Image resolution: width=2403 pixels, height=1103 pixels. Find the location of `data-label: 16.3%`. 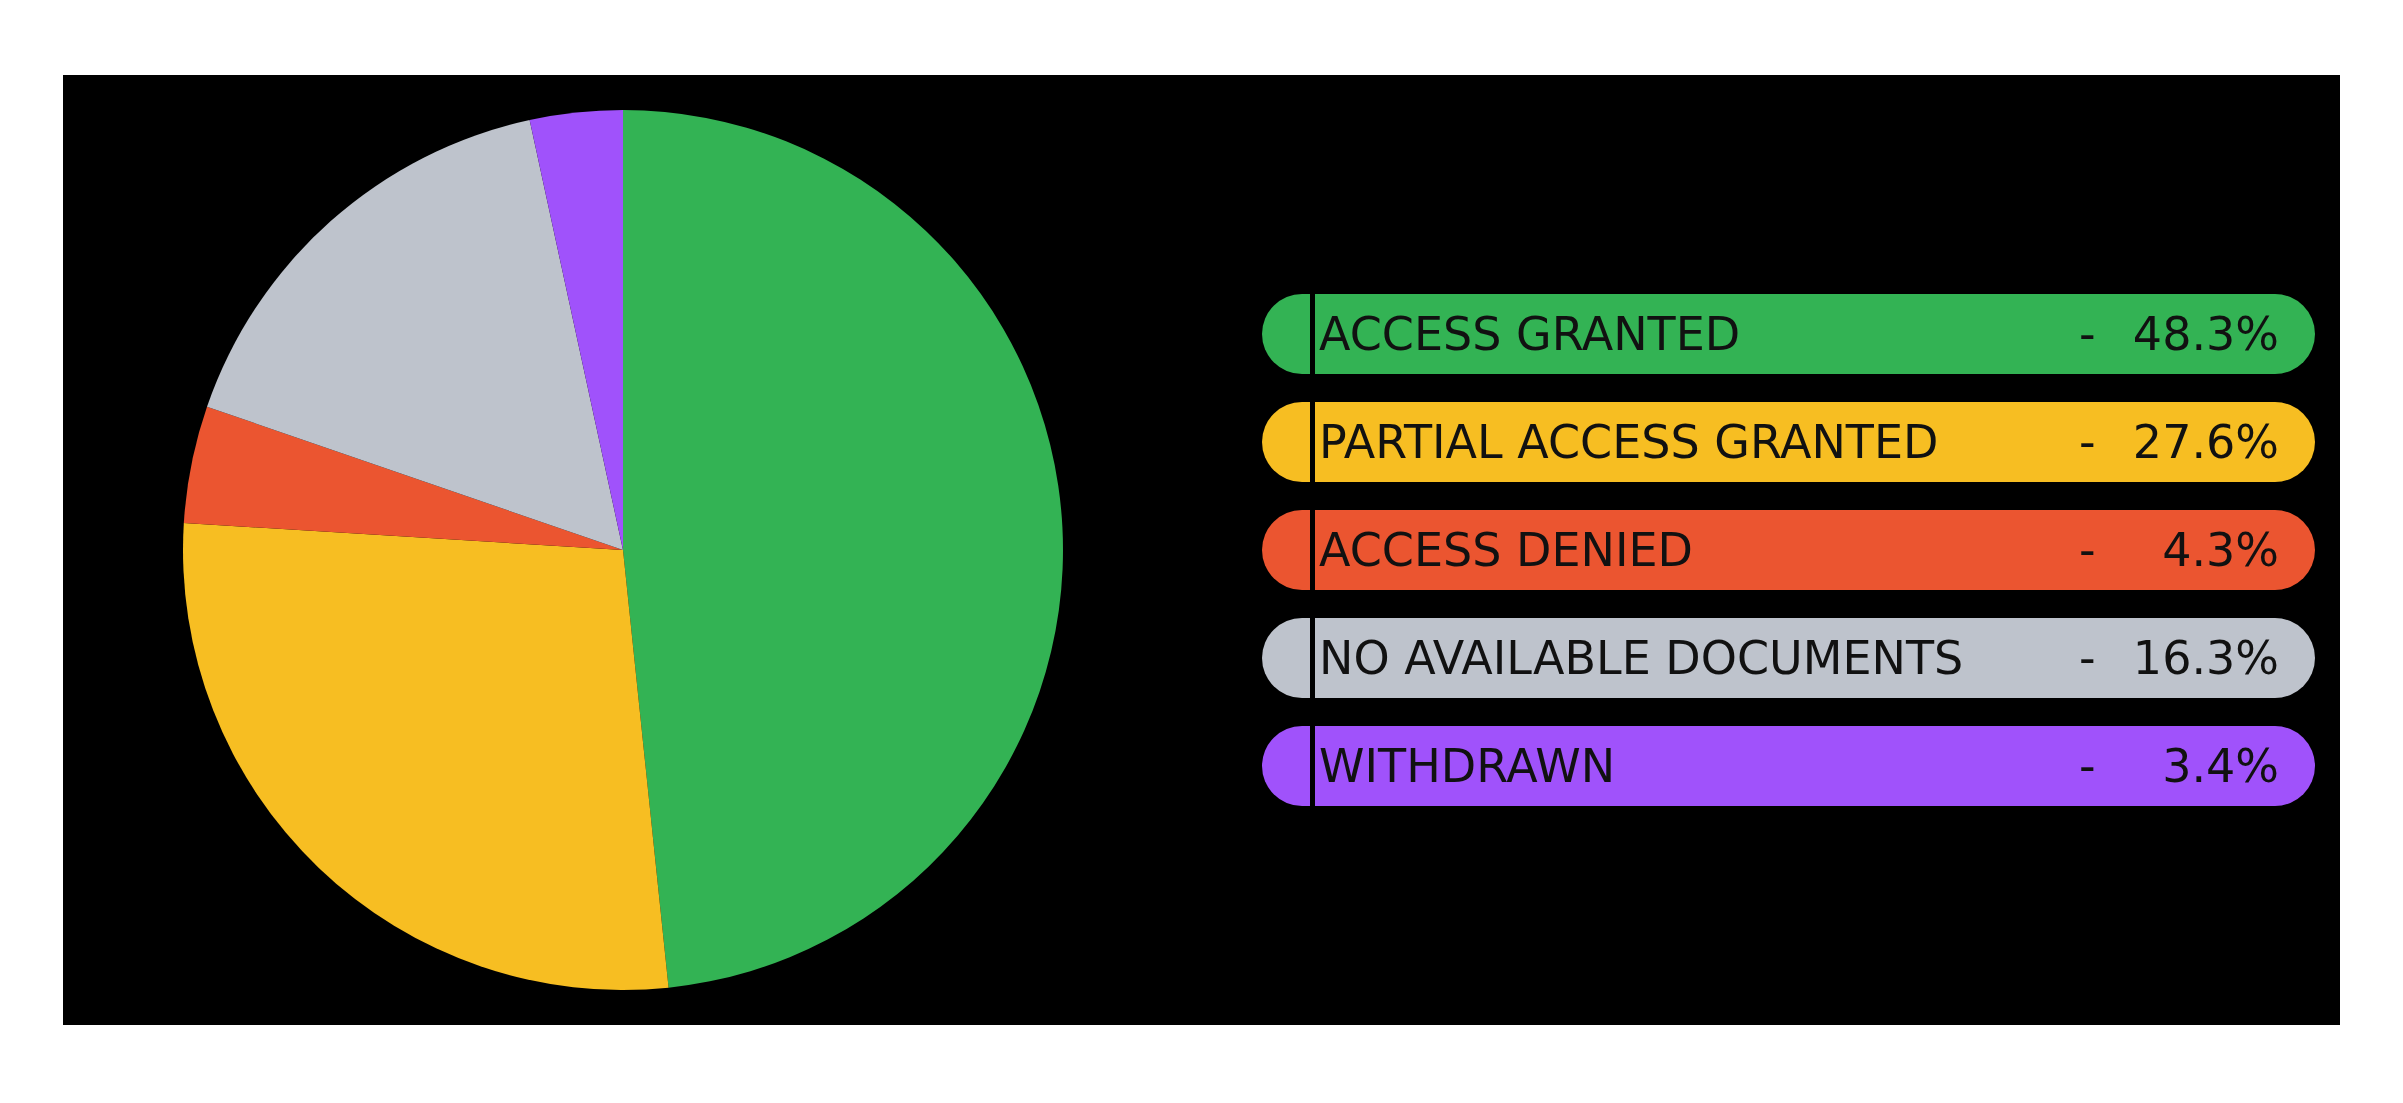

data-label: 16.3% is located at coordinates (2205, 658).